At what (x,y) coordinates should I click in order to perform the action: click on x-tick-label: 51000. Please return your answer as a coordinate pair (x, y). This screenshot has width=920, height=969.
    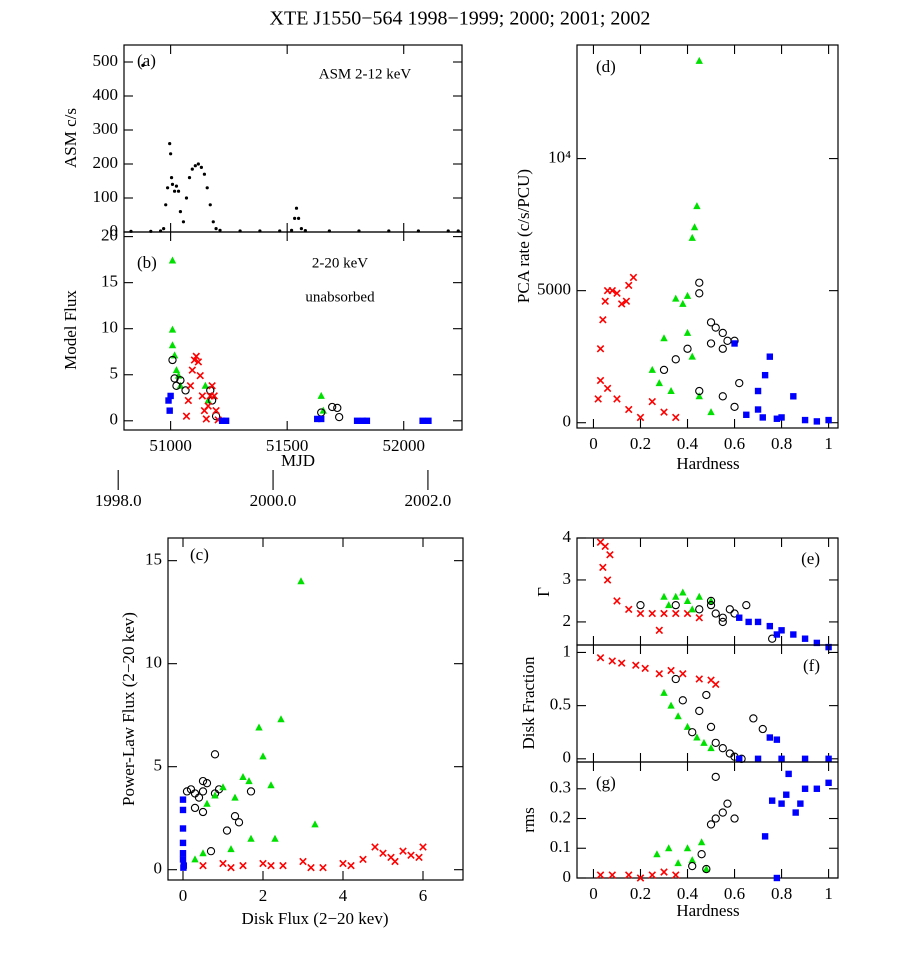
    Looking at the image, I should click on (170, 445).